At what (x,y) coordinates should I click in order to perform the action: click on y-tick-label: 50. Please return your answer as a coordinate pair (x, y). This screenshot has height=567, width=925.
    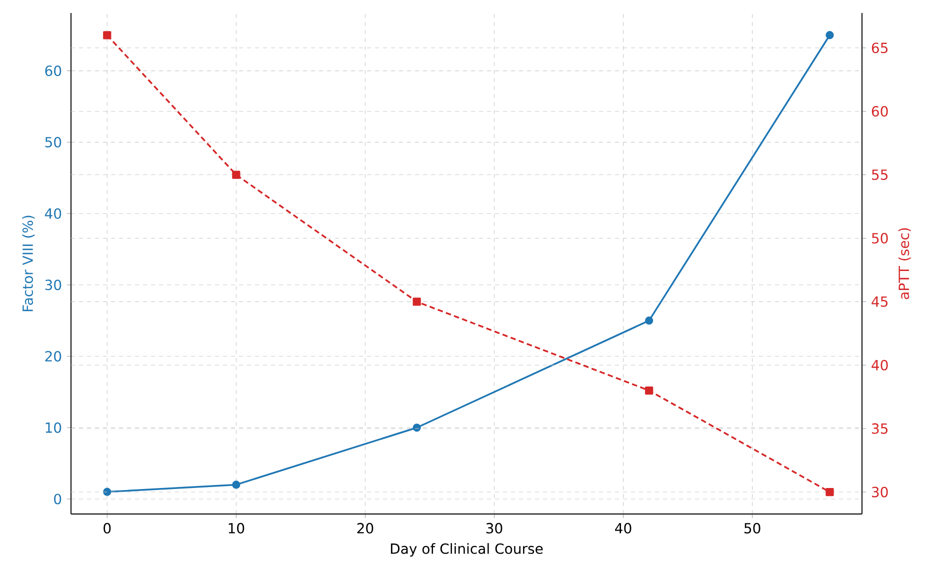
    Looking at the image, I should click on (53, 142).